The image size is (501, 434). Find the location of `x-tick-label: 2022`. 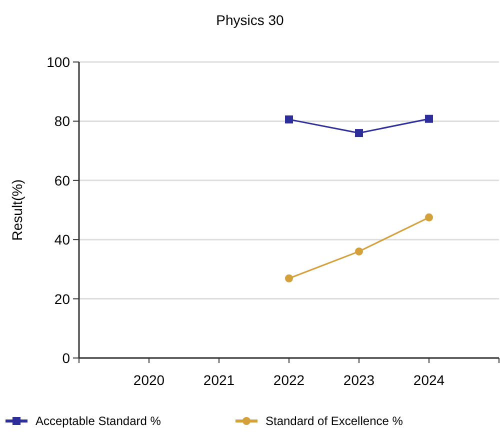

x-tick-label: 2022 is located at coordinates (289, 380).